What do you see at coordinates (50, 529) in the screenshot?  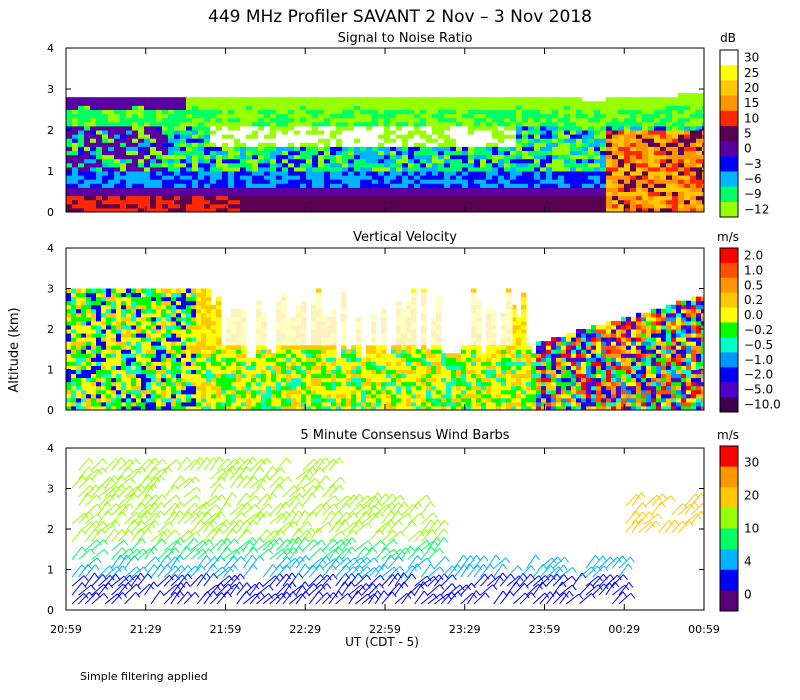 I see `y-tick-label: 2` at bounding box center [50, 529].